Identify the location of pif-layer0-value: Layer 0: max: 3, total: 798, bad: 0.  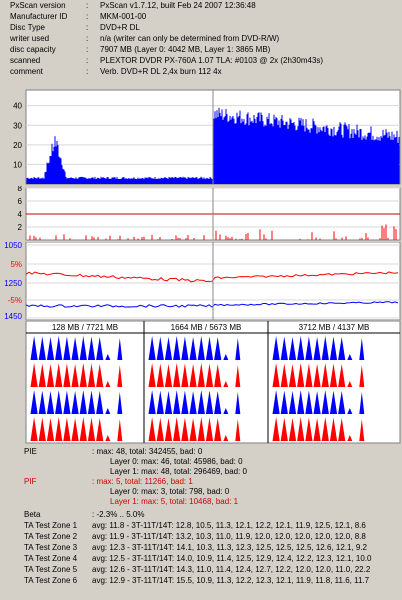
(170, 491).